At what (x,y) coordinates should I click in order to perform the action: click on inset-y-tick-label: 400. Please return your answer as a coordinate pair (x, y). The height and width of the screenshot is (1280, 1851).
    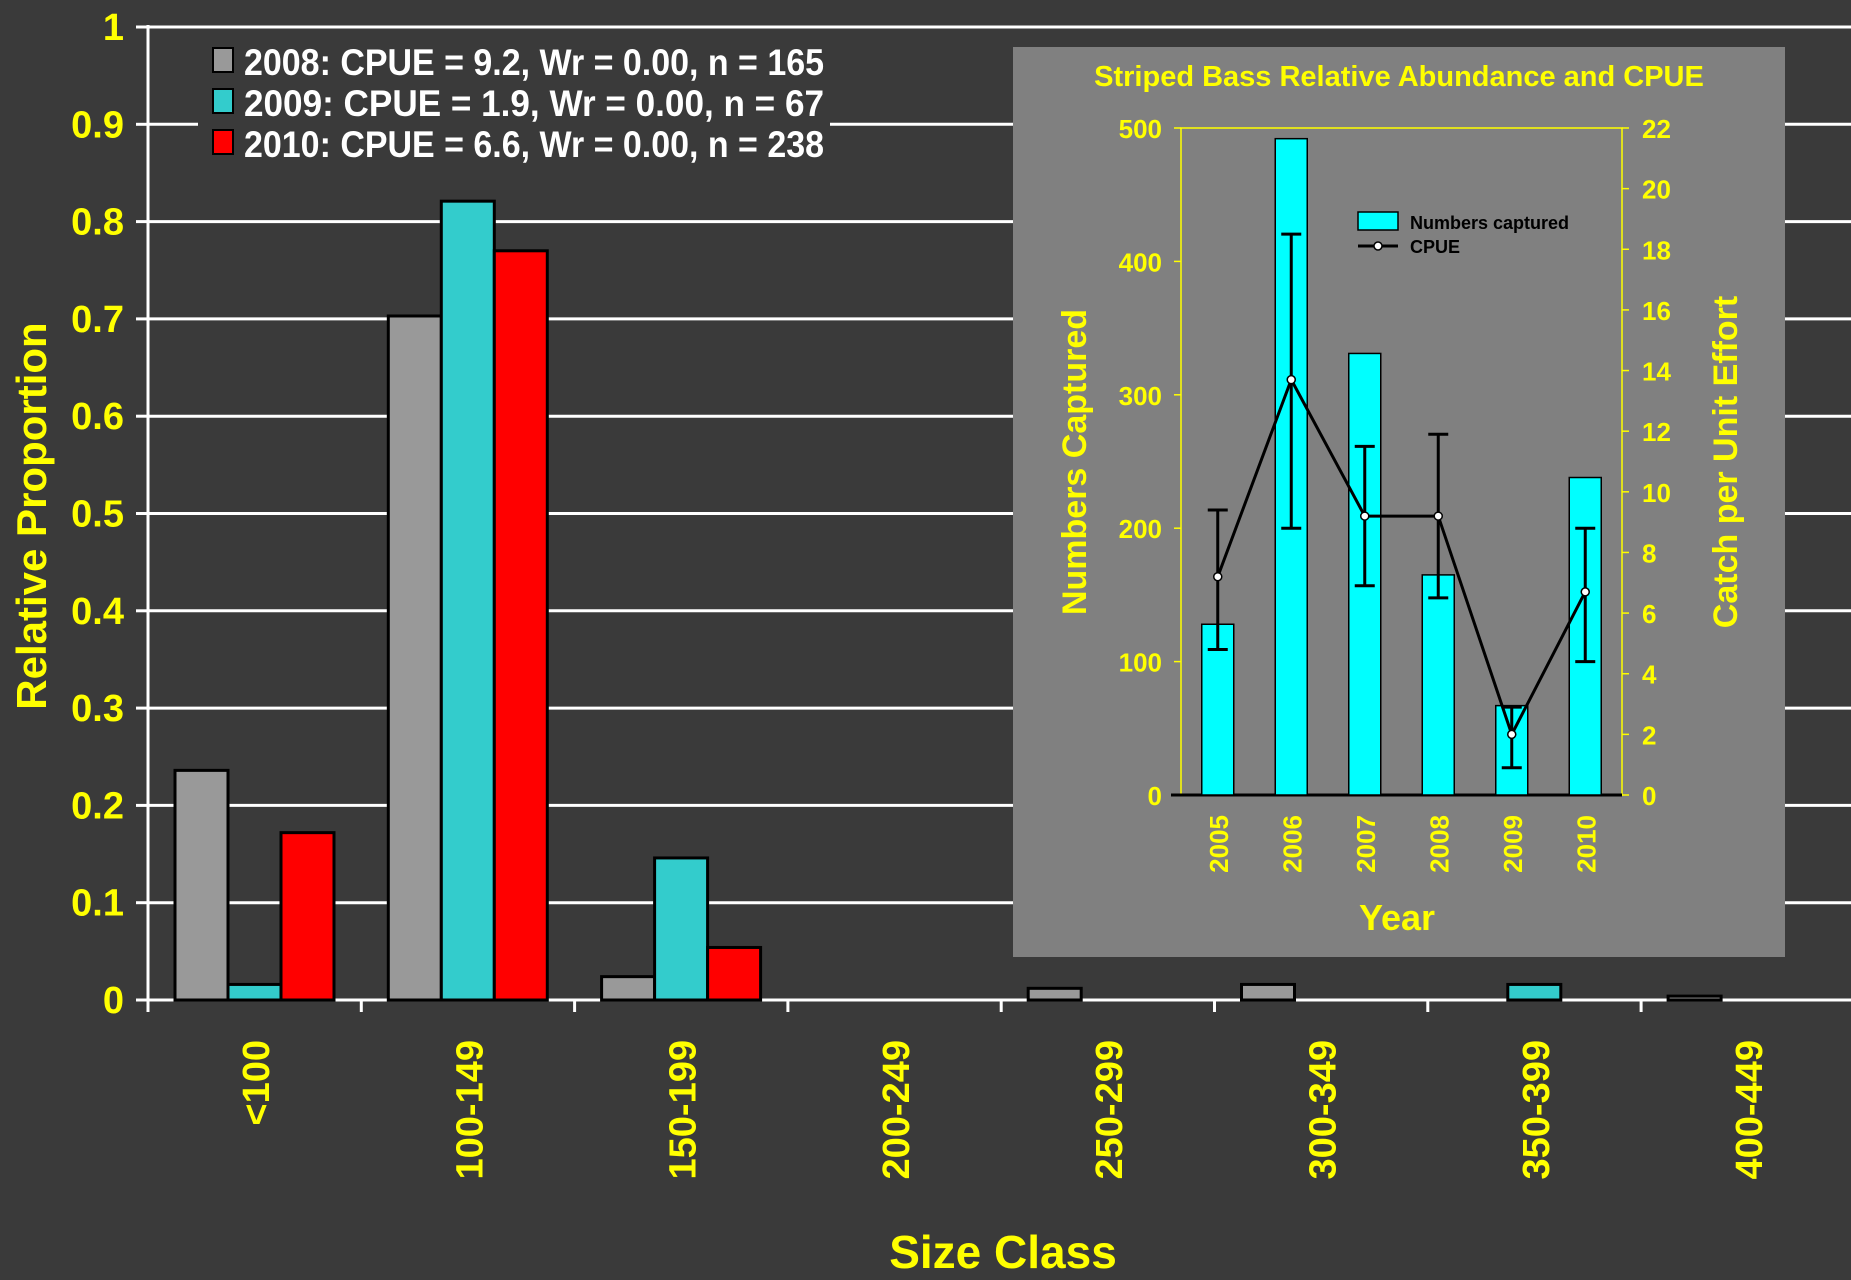
    Looking at the image, I should click on (1140, 262).